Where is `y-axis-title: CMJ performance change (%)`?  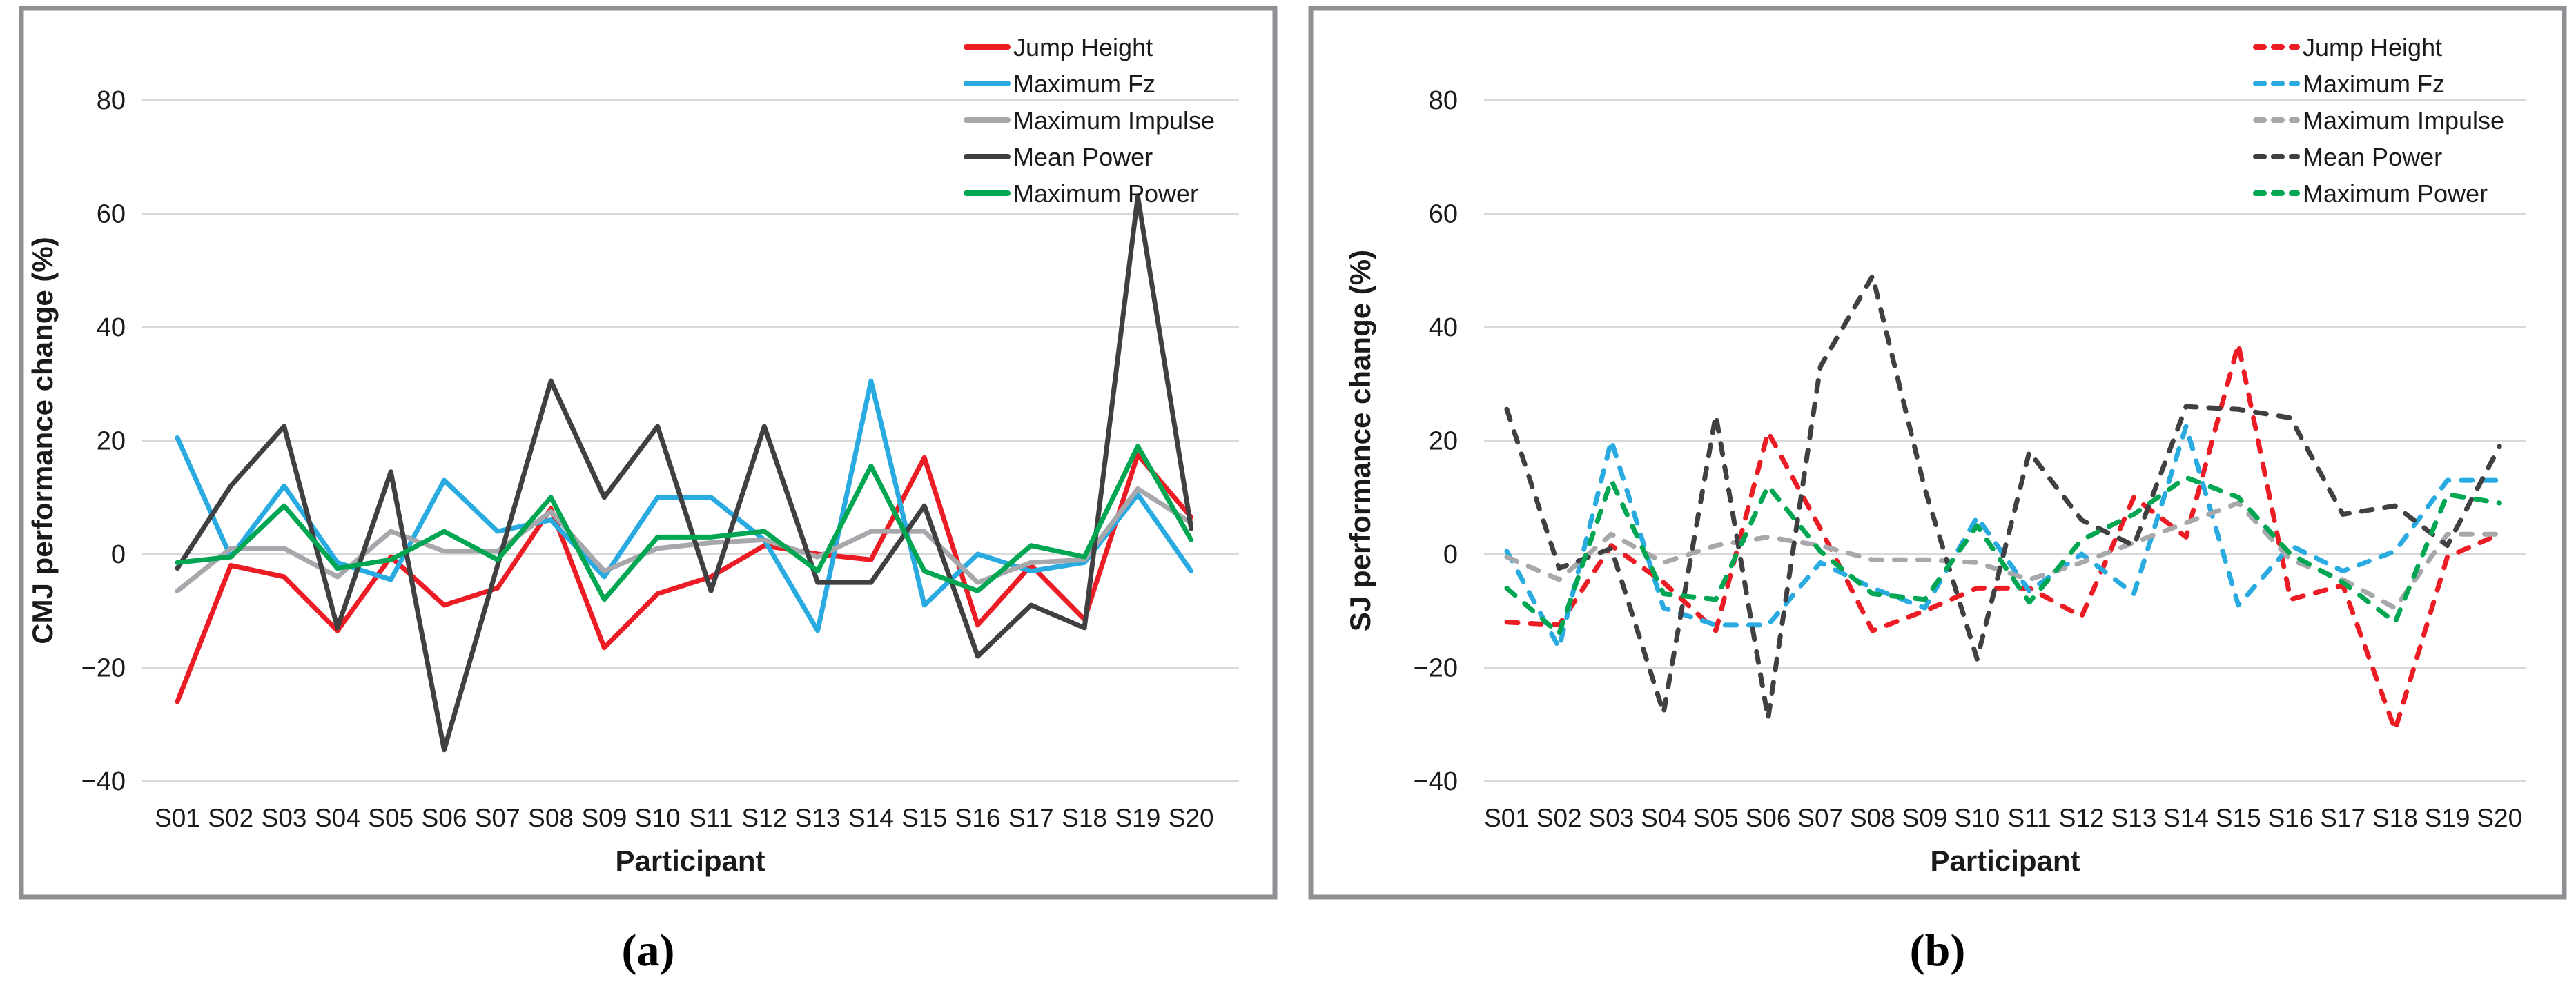 y-axis-title: CMJ performance change (%) is located at coordinates (42, 440).